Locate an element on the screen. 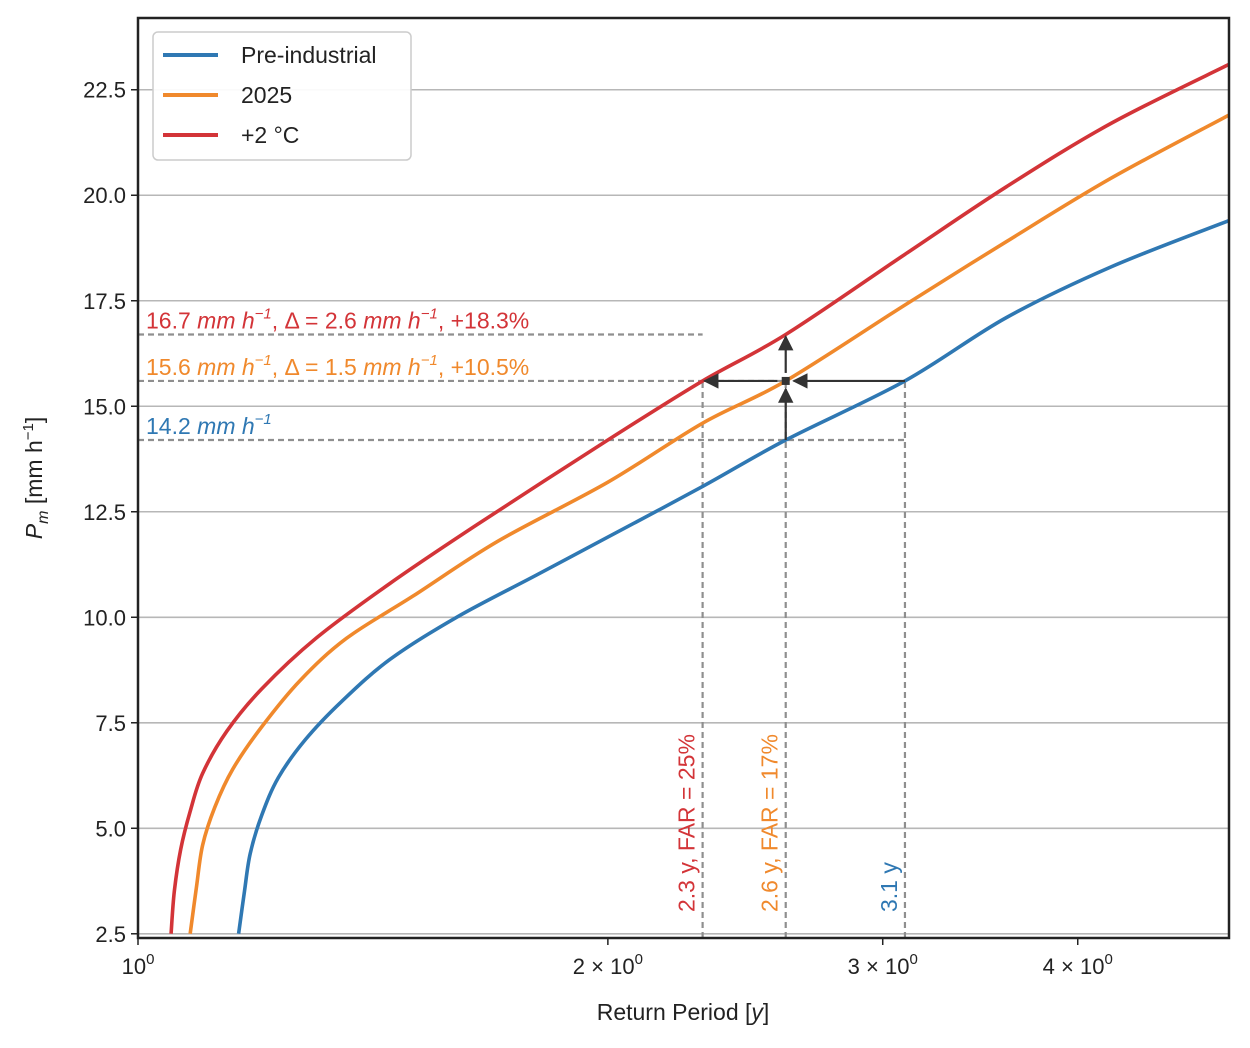 The height and width of the screenshot is (1048, 1250). legend-label-2025: 2025 is located at coordinates (266, 95).